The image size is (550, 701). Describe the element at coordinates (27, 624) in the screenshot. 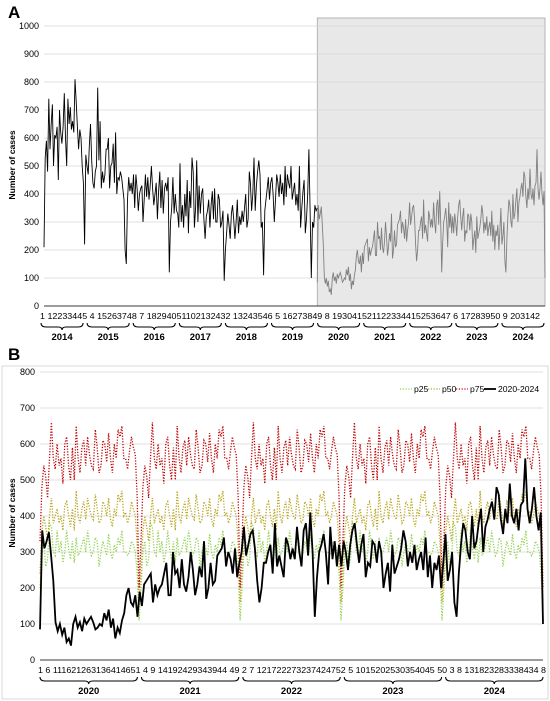

I see `panel-b-y-tick-label: 100` at that location.